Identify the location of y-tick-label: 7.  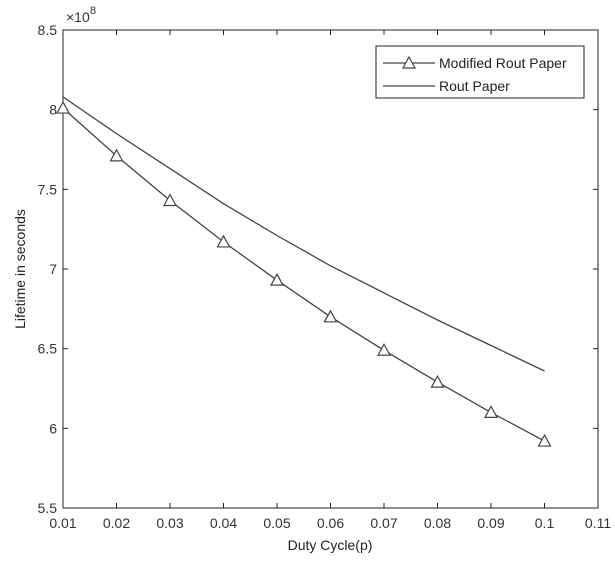
(53, 269).